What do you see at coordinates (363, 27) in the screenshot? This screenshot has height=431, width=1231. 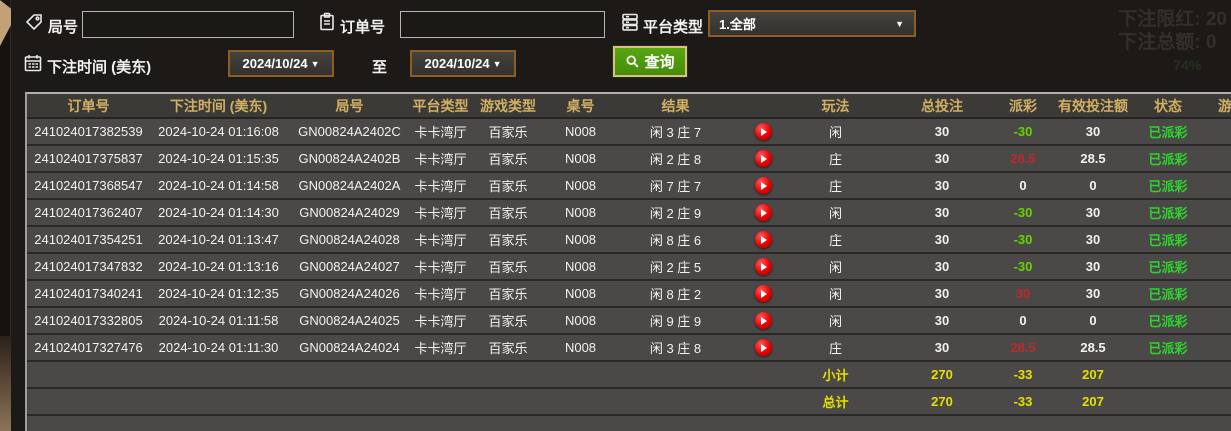 I see `order-number-label: 订单号` at bounding box center [363, 27].